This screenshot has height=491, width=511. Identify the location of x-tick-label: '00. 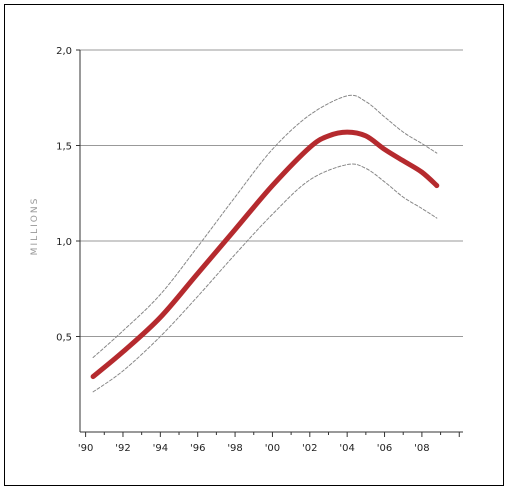
(272, 448).